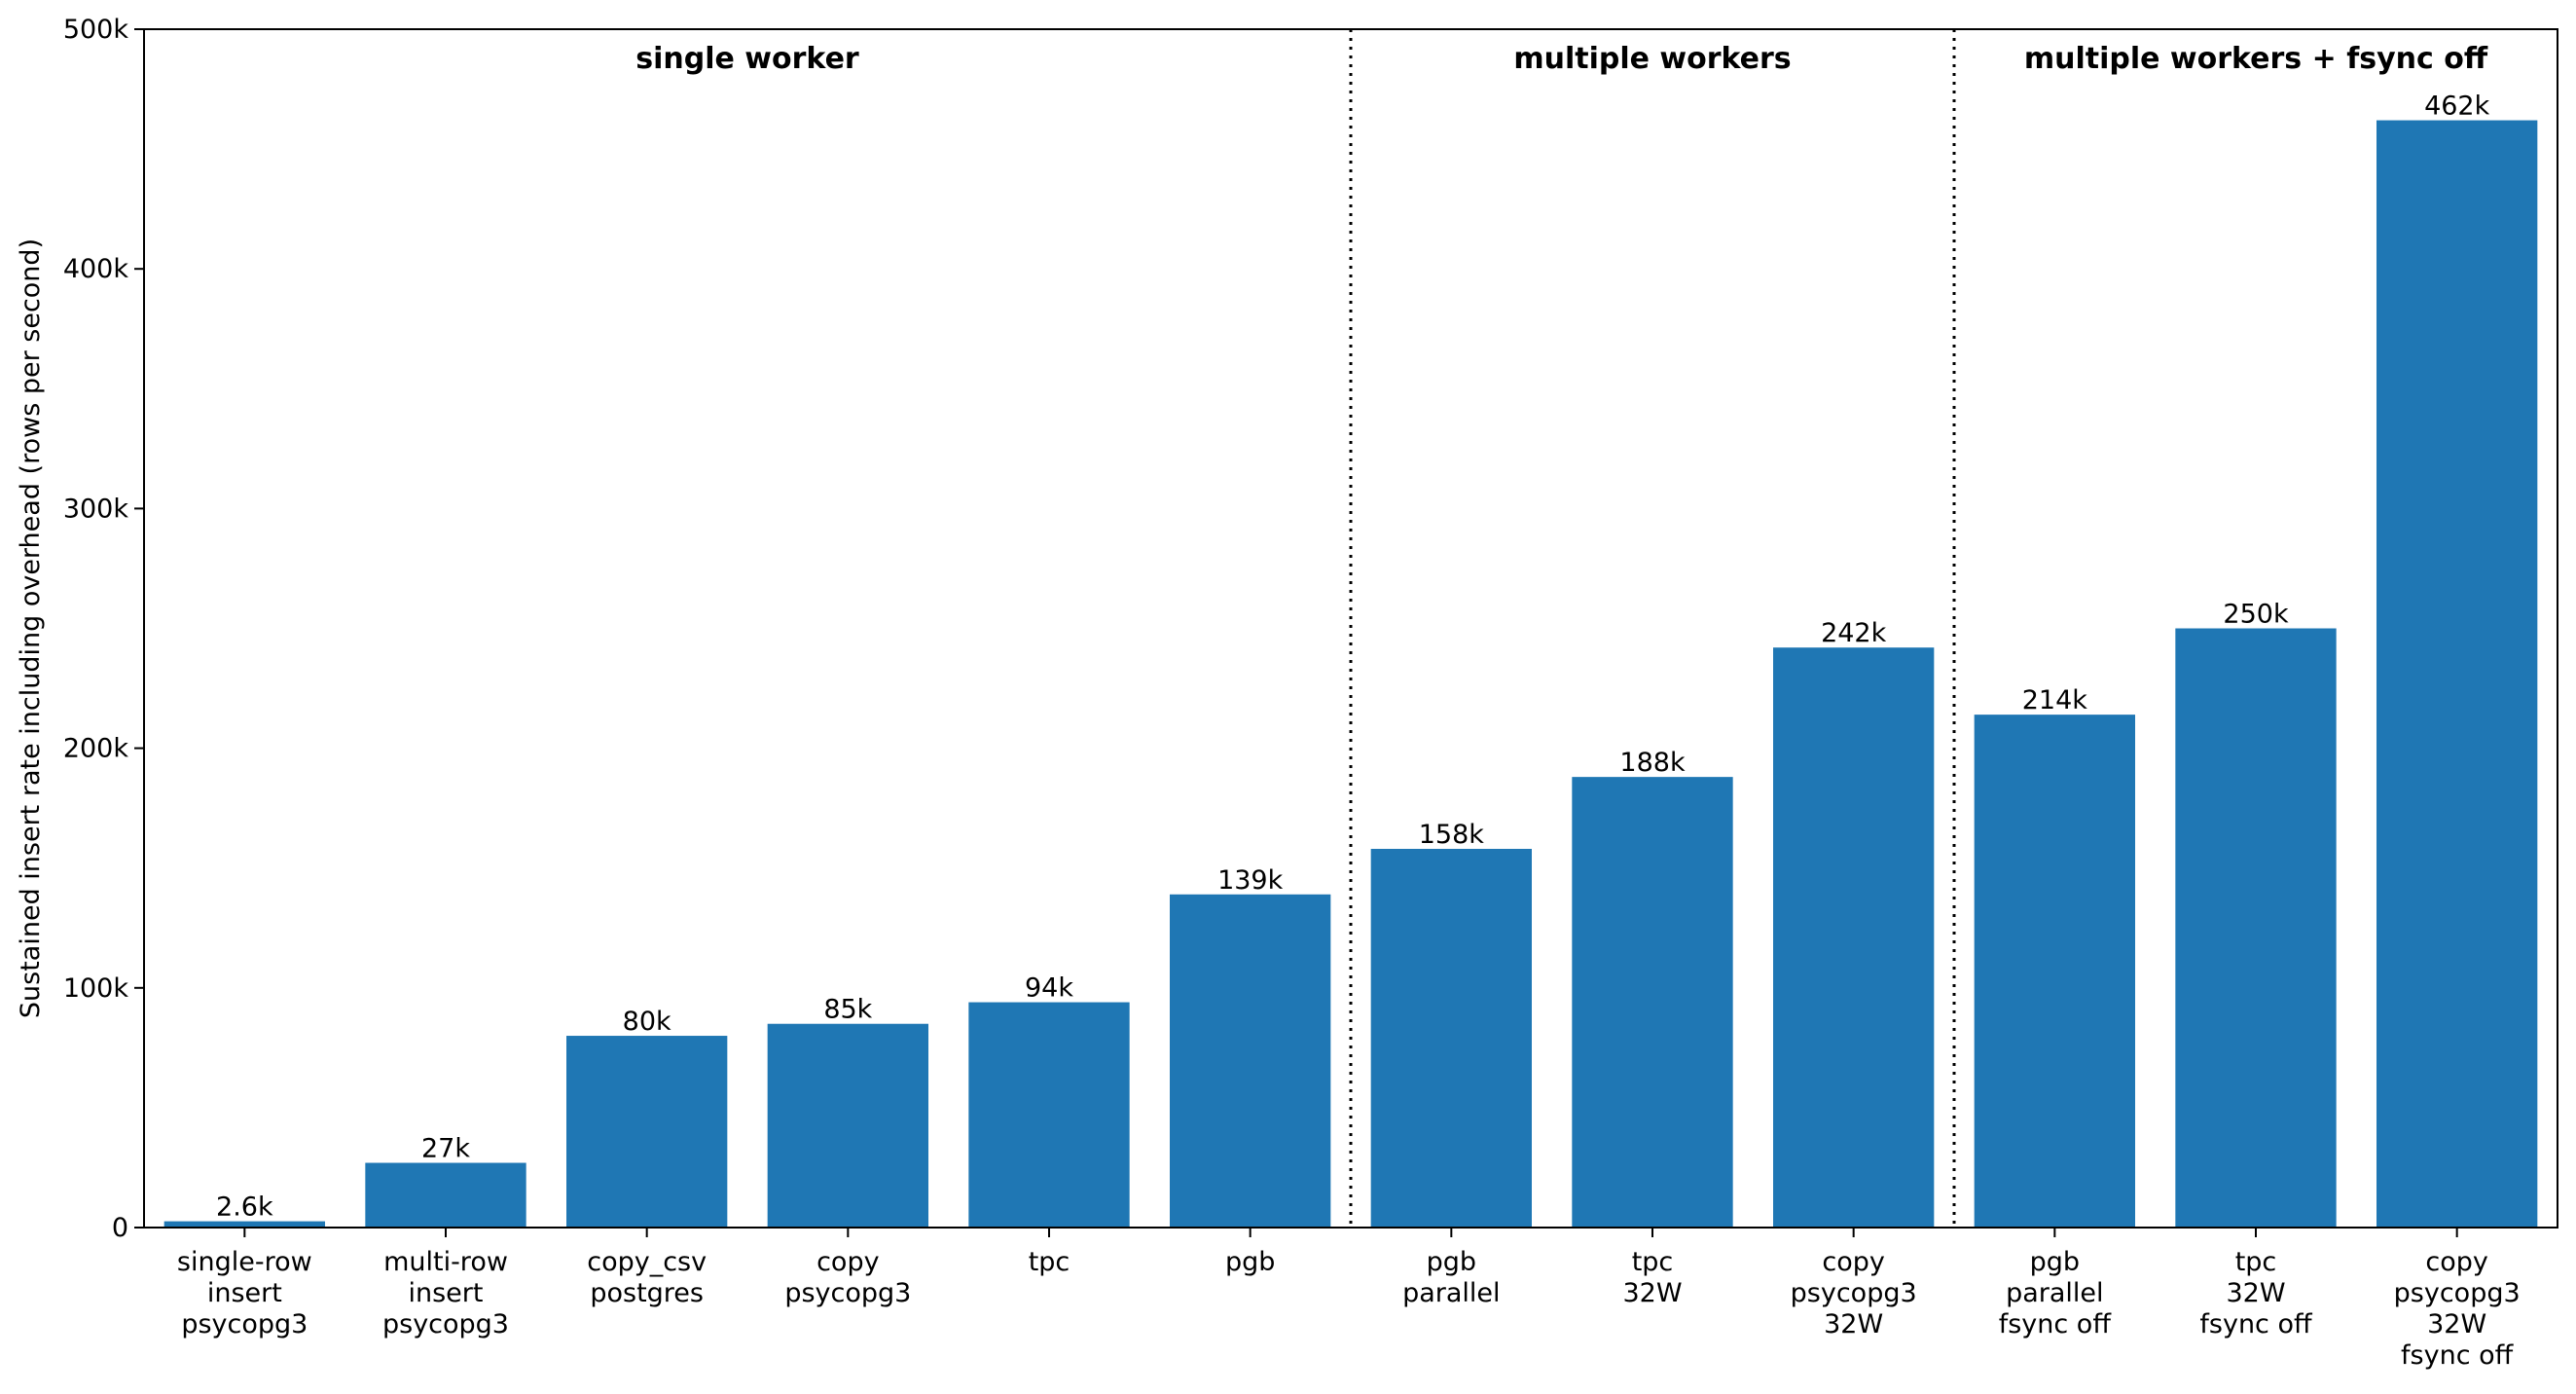  What do you see at coordinates (1652, 59) in the screenshot?
I see `group-label-1: multiple workers` at bounding box center [1652, 59].